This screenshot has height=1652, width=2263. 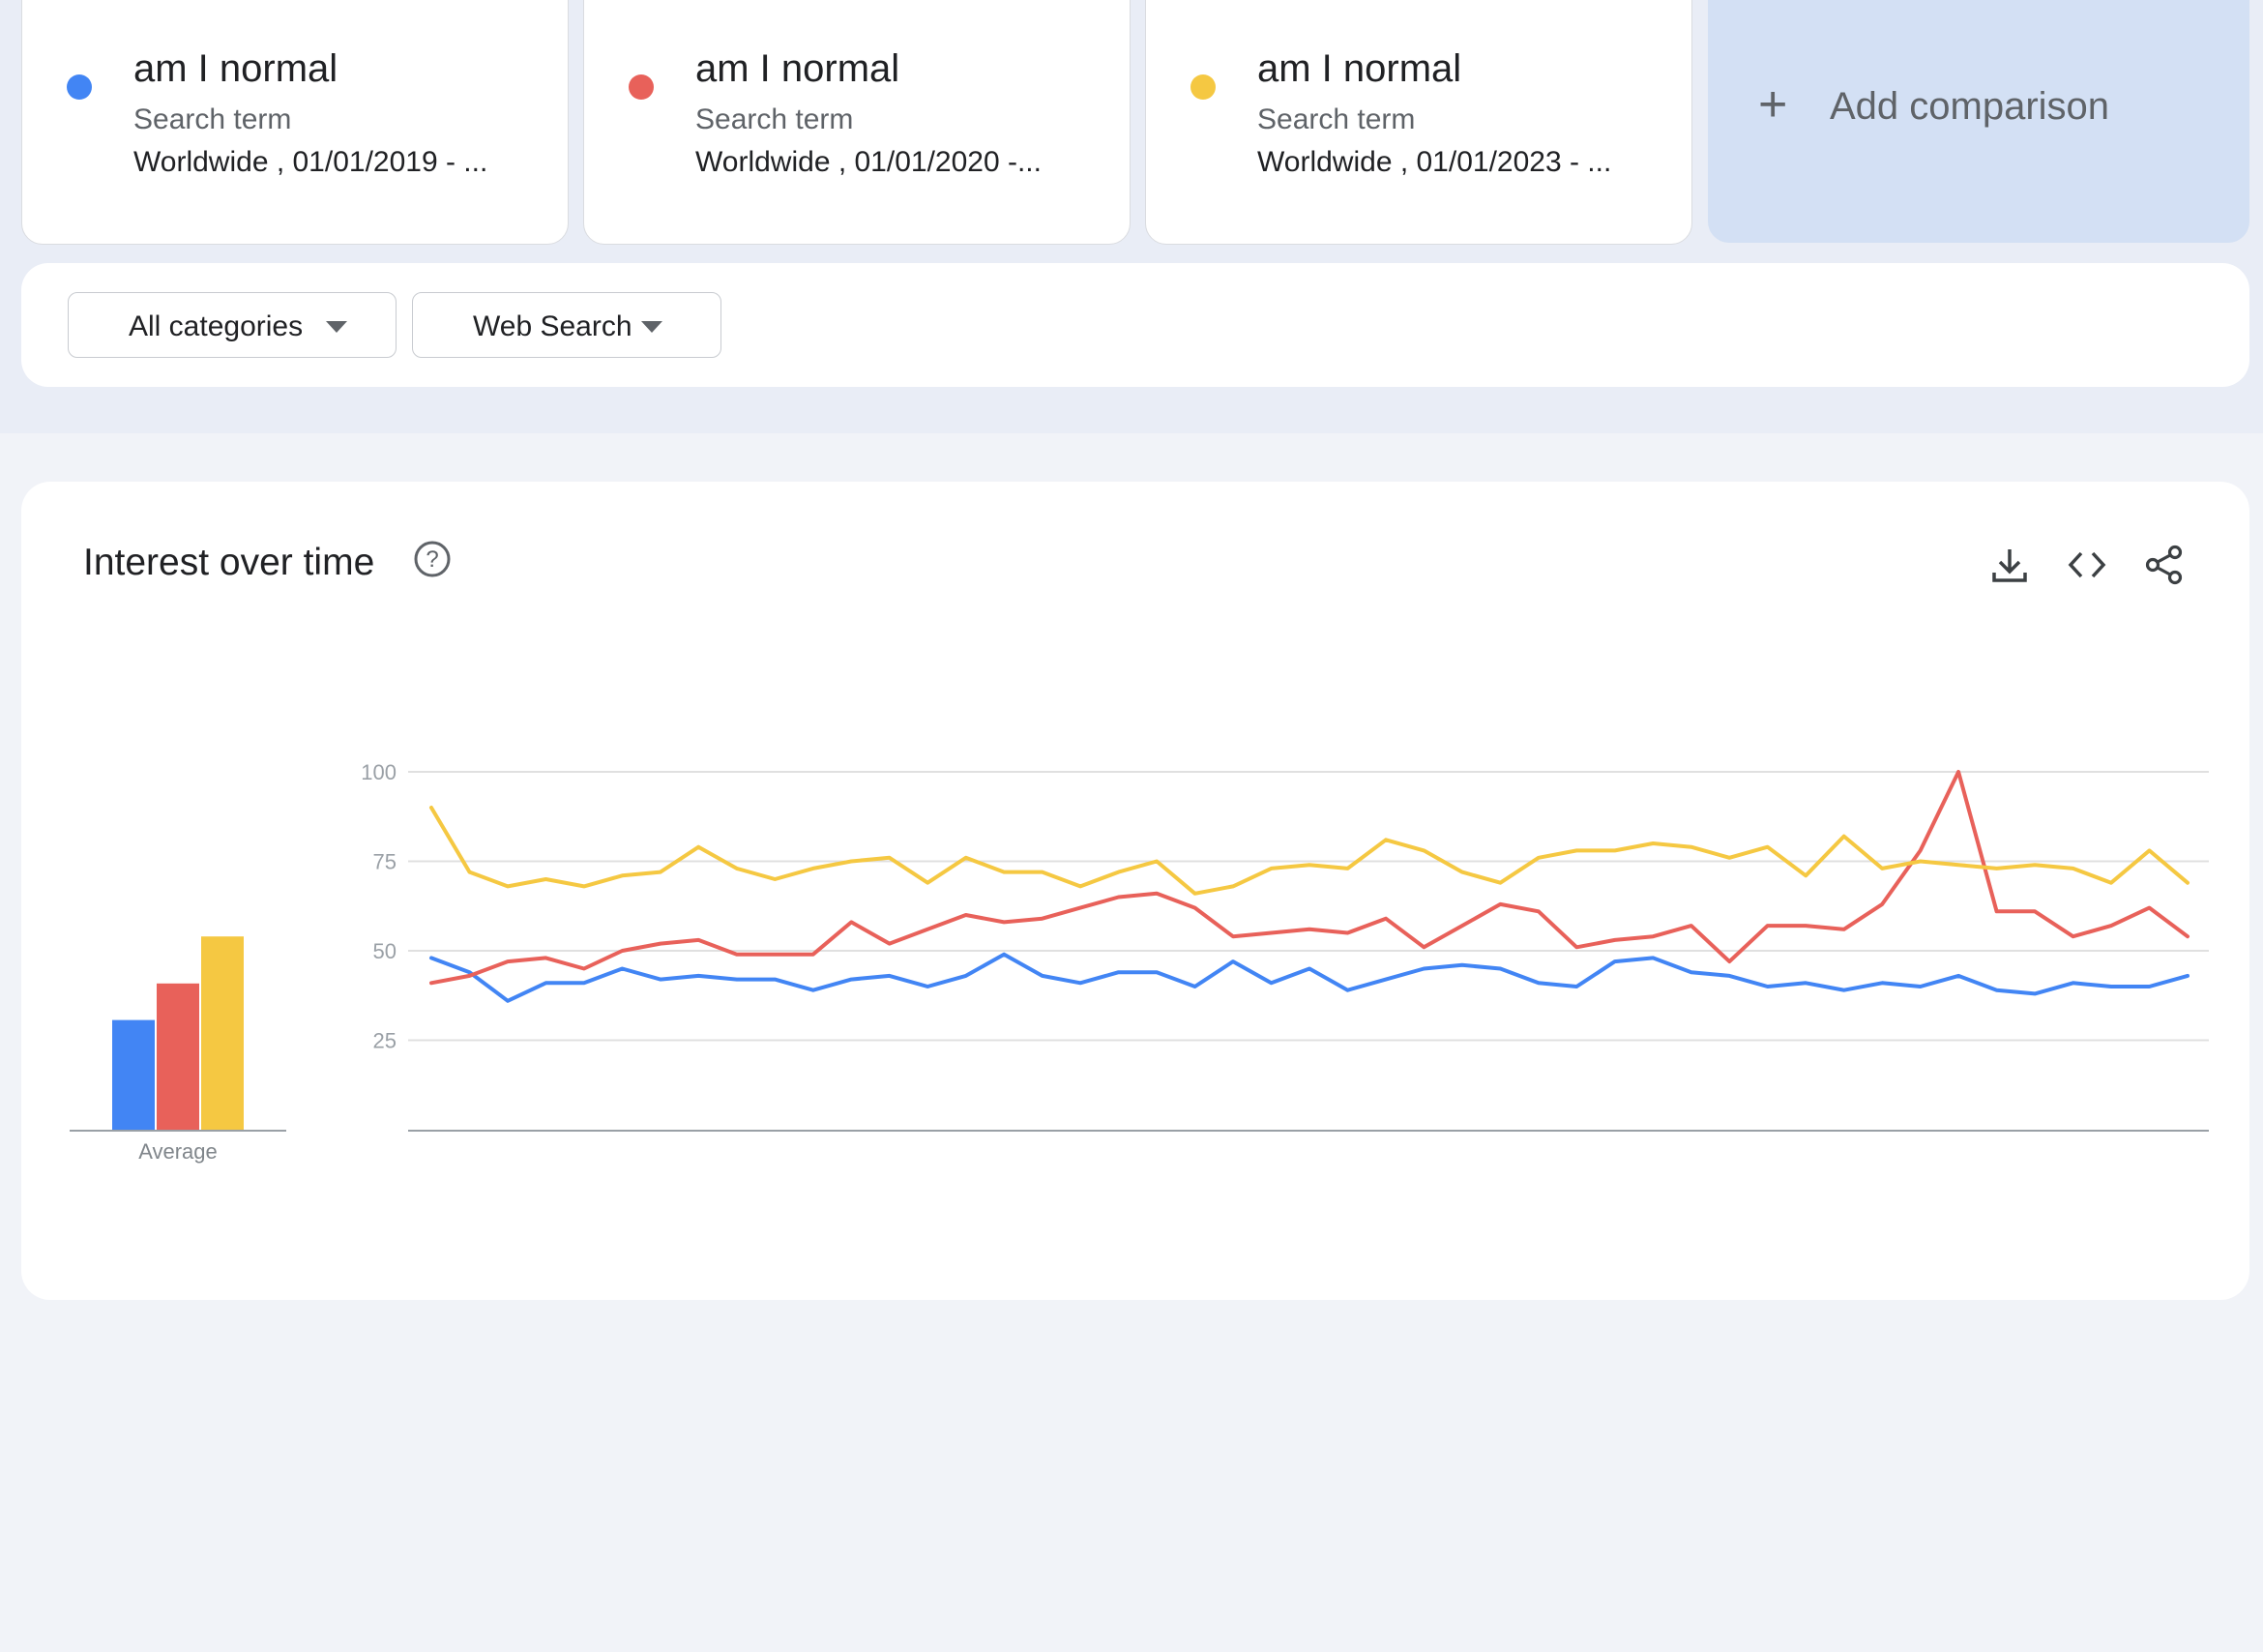 I want to click on category-dropdown: All categories, so click(x=232, y=325).